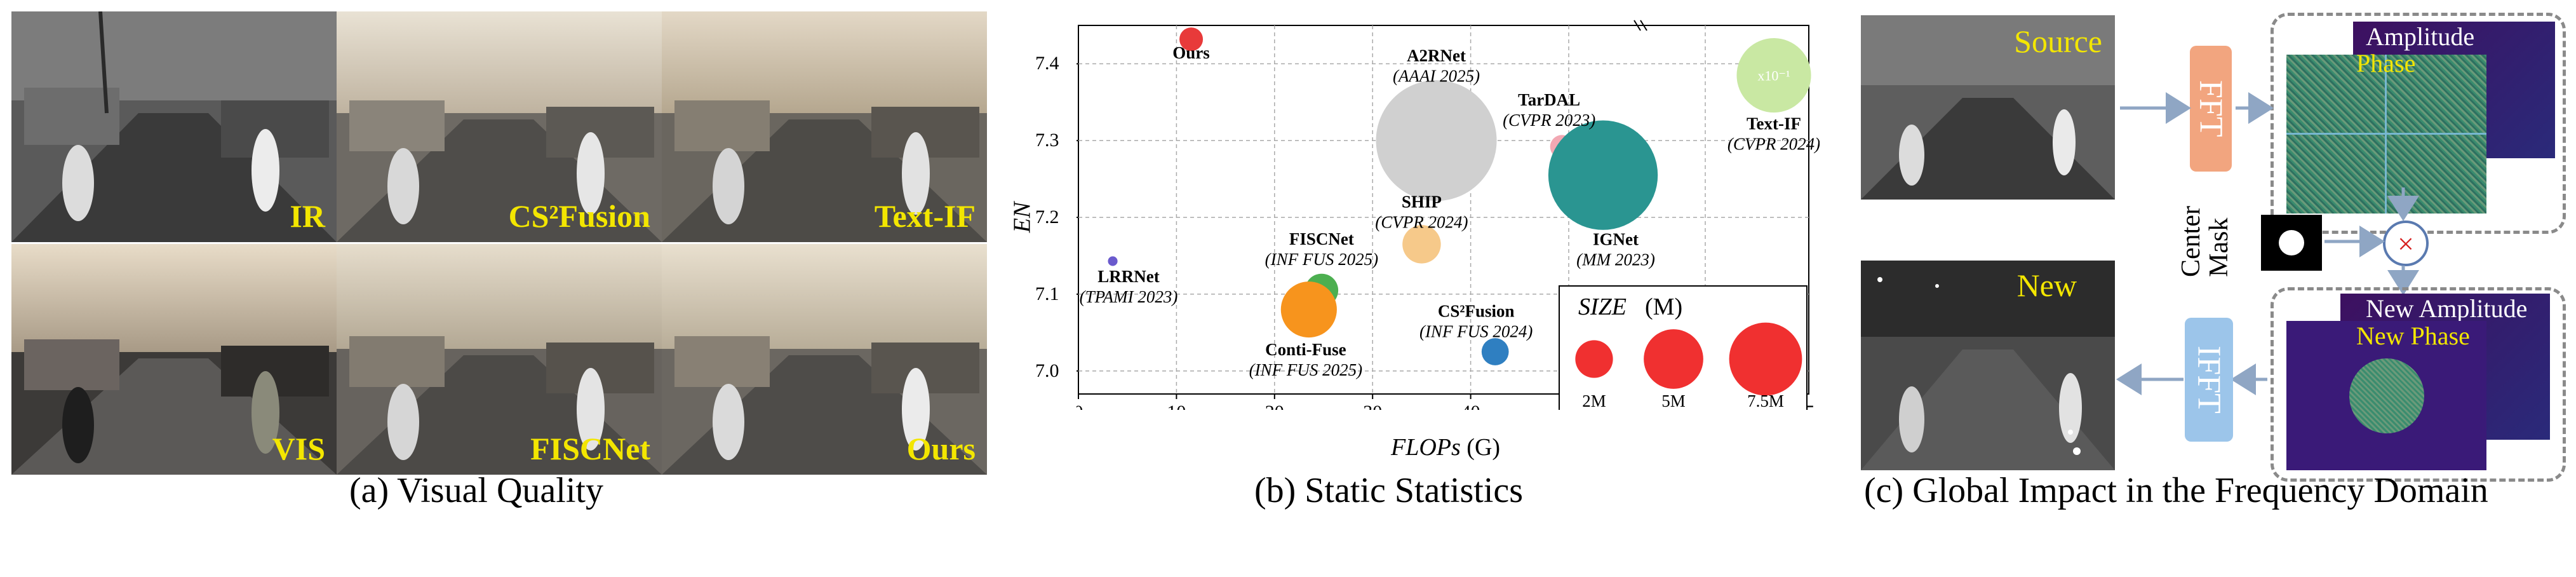 The image size is (2576, 577). Describe the element at coordinates (941, 448) in the screenshot. I see `cell-label-ours: Ours` at that location.